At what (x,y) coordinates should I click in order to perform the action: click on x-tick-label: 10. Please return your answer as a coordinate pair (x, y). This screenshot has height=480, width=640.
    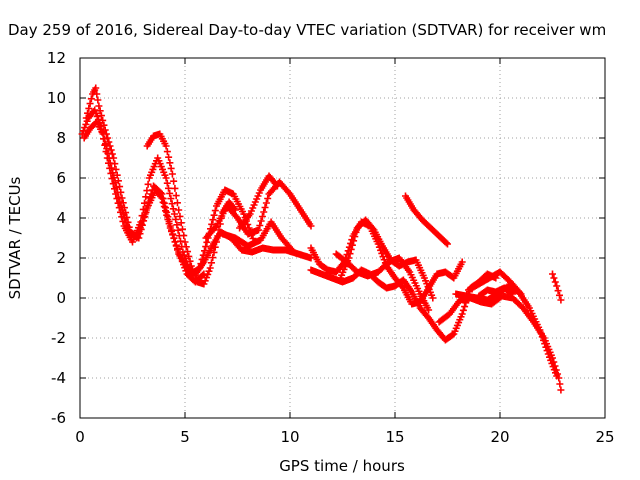
    Looking at the image, I should click on (289, 437).